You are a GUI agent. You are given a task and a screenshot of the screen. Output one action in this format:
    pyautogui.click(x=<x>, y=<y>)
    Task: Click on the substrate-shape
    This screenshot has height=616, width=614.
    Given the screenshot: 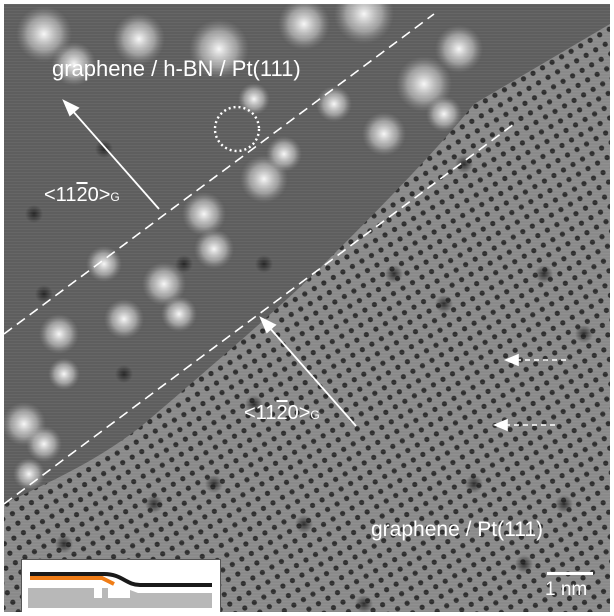 What is the action you would take?
    pyautogui.click(x=120, y=598)
    